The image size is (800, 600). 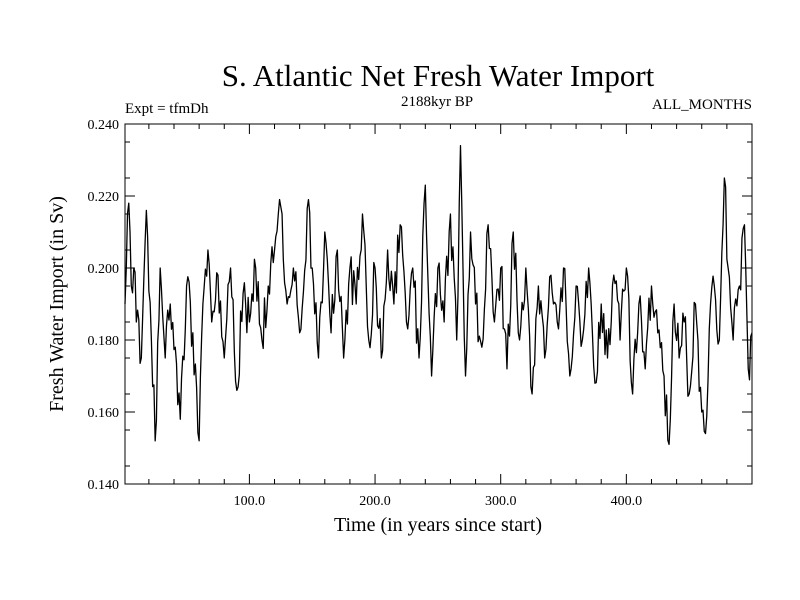 I want to click on chart-title: S. Atlantic Net Fresh Water Import, so click(x=438, y=75).